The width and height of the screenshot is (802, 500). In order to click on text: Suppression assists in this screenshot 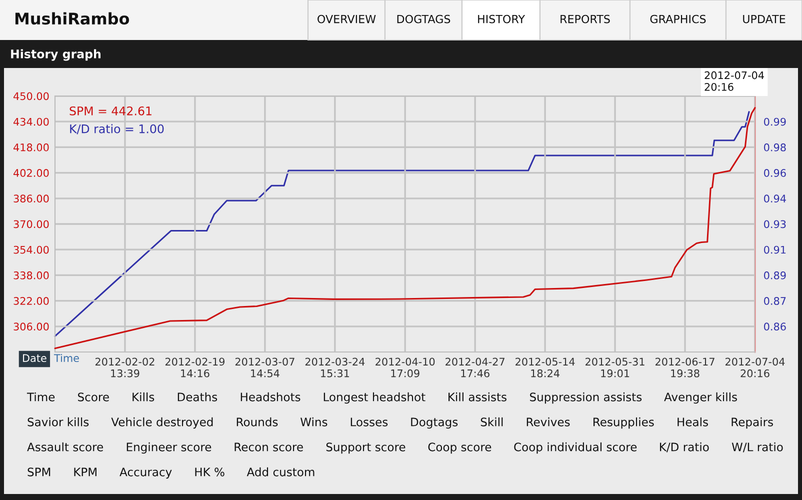, I will do `click(586, 398)`.